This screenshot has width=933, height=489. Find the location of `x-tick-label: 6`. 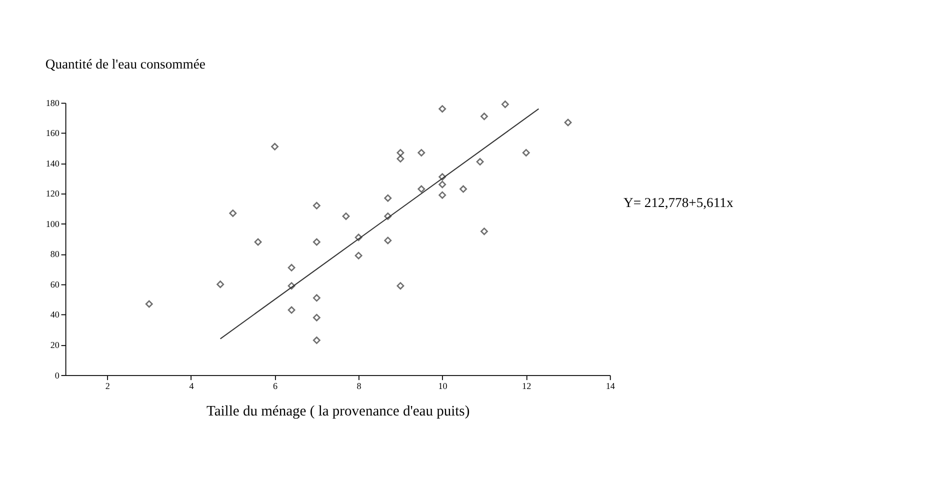

x-tick-label: 6 is located at coordinates (275, 386).